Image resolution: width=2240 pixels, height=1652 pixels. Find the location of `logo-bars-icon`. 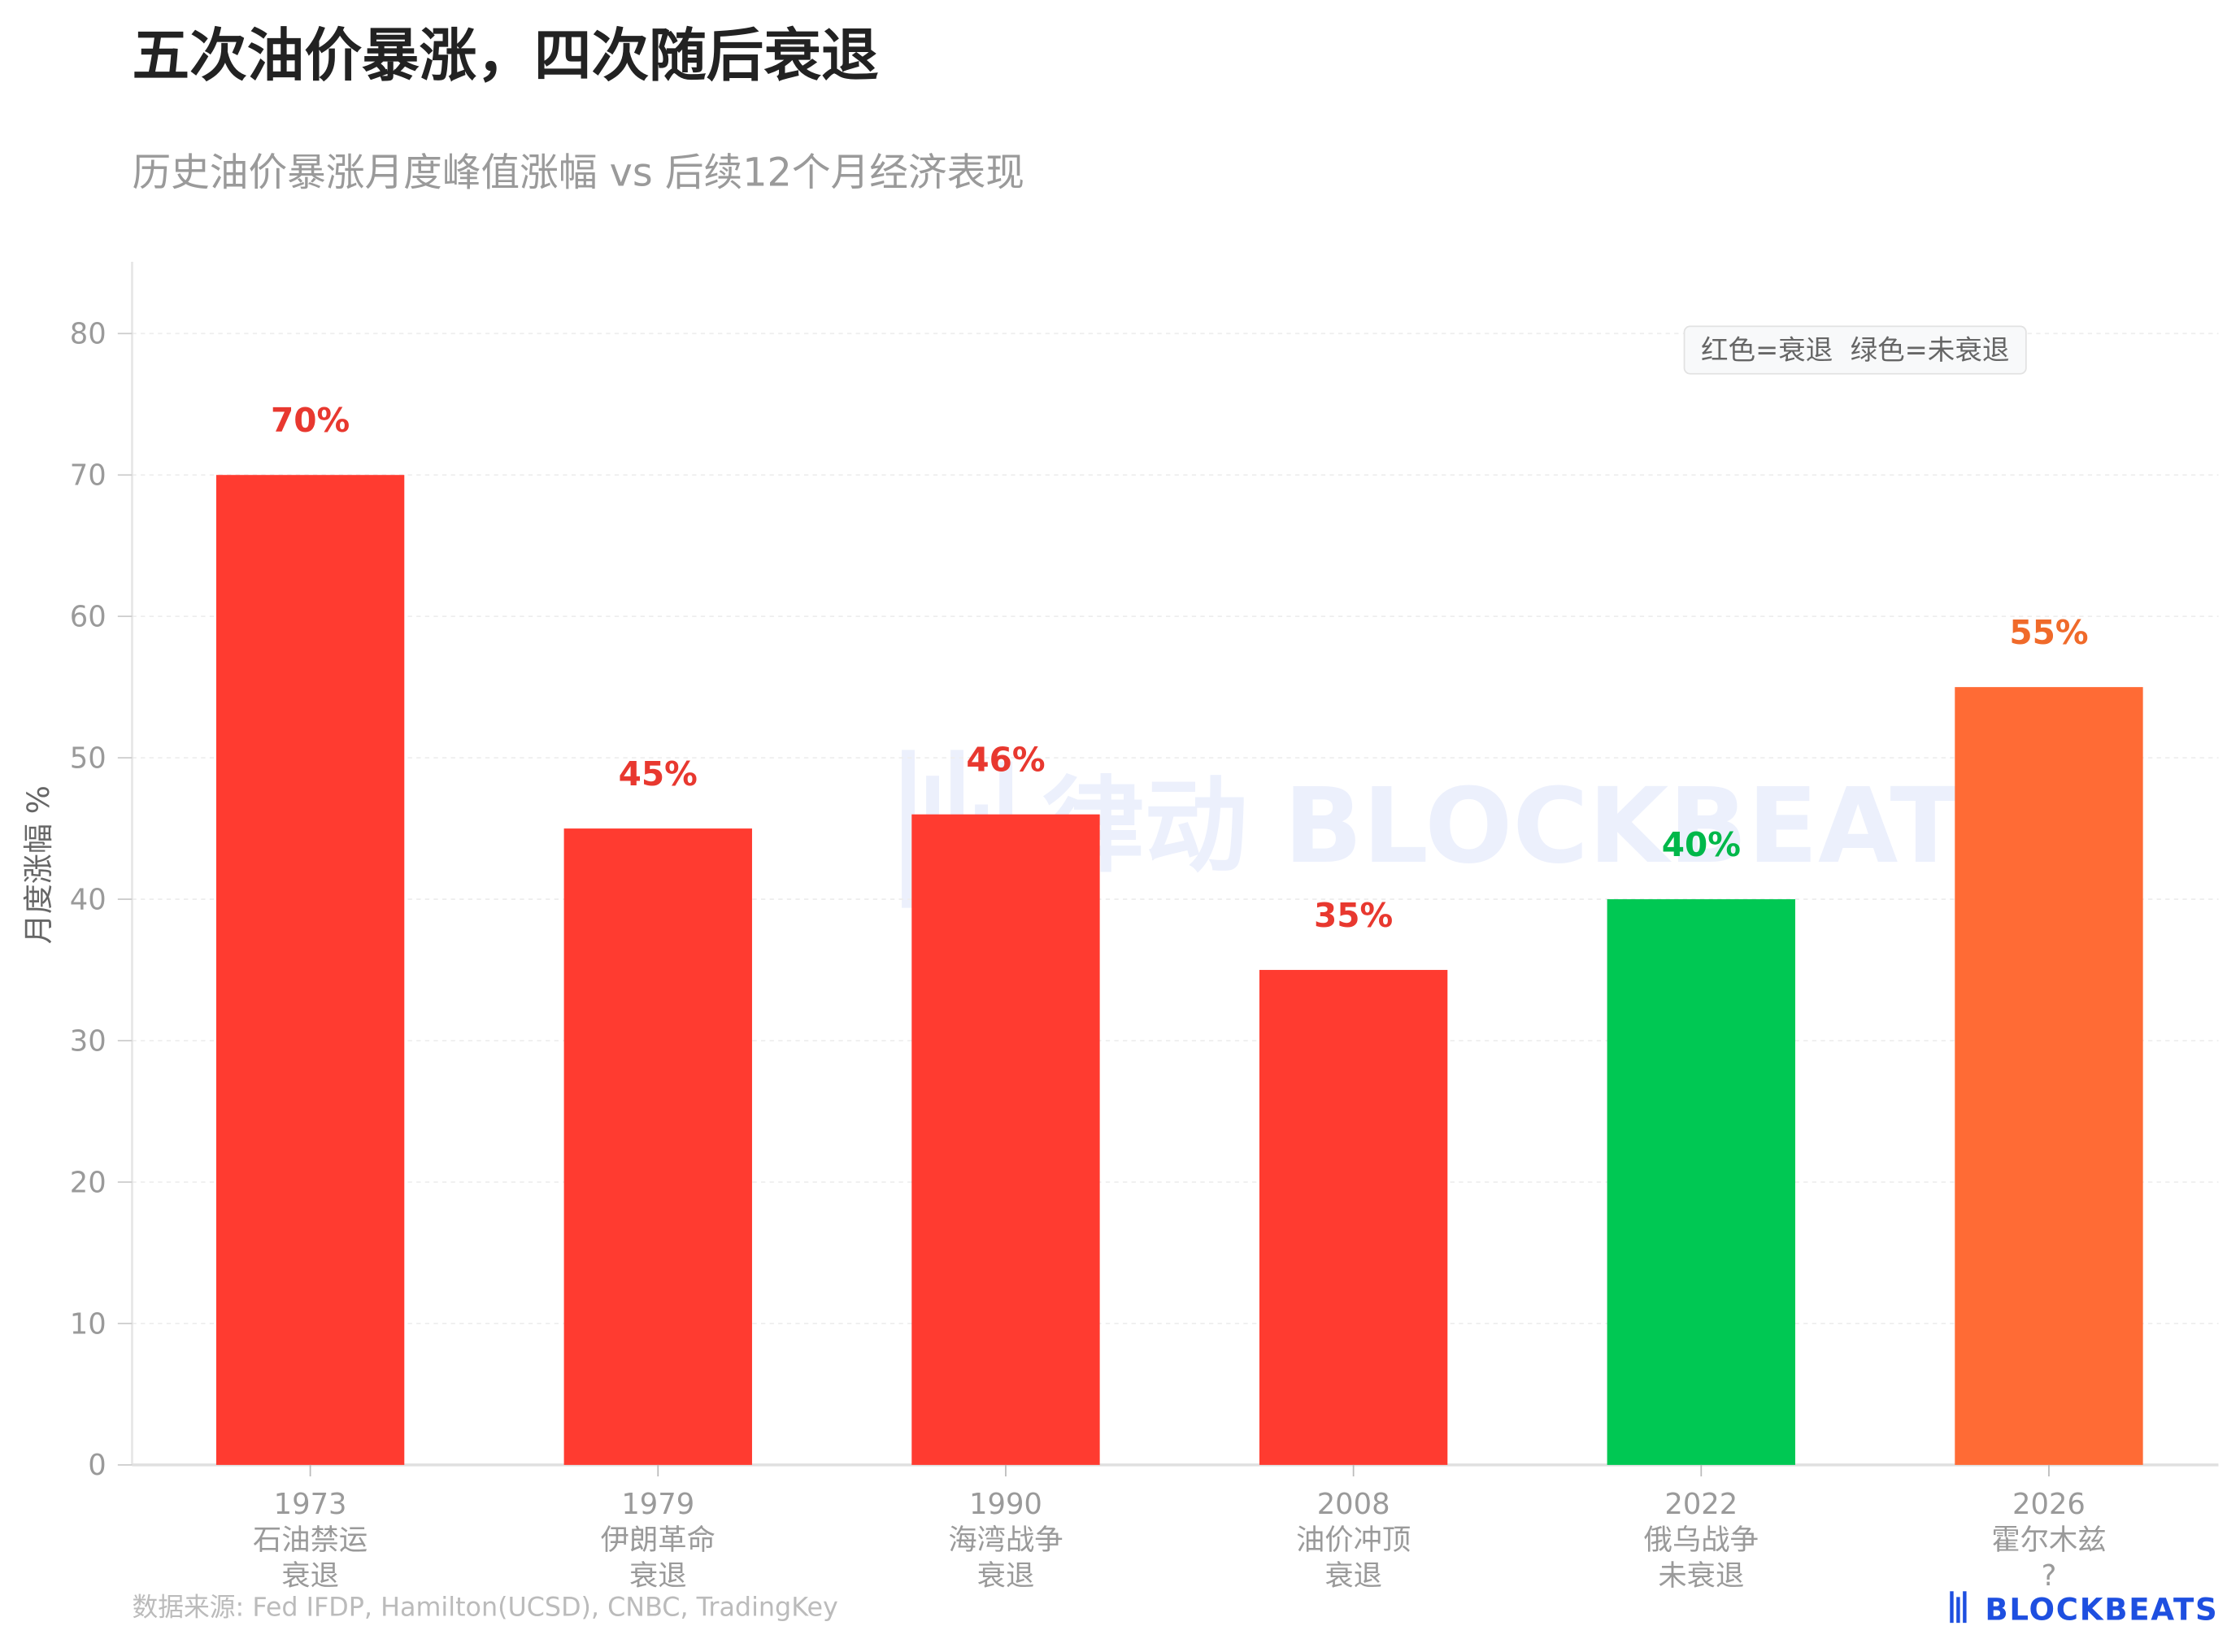

logo-bars-icon is located at coordinates (1958, 1607).